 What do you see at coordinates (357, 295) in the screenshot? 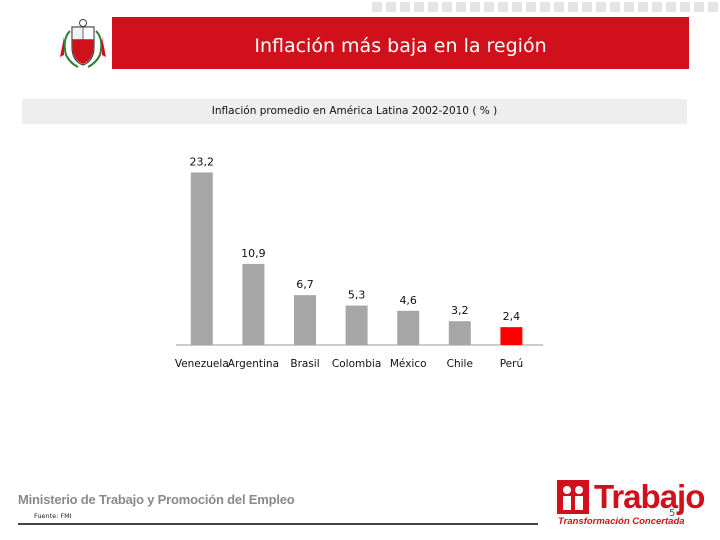
I see `data-label-3: 5,3` at bounding box center [357, 295].